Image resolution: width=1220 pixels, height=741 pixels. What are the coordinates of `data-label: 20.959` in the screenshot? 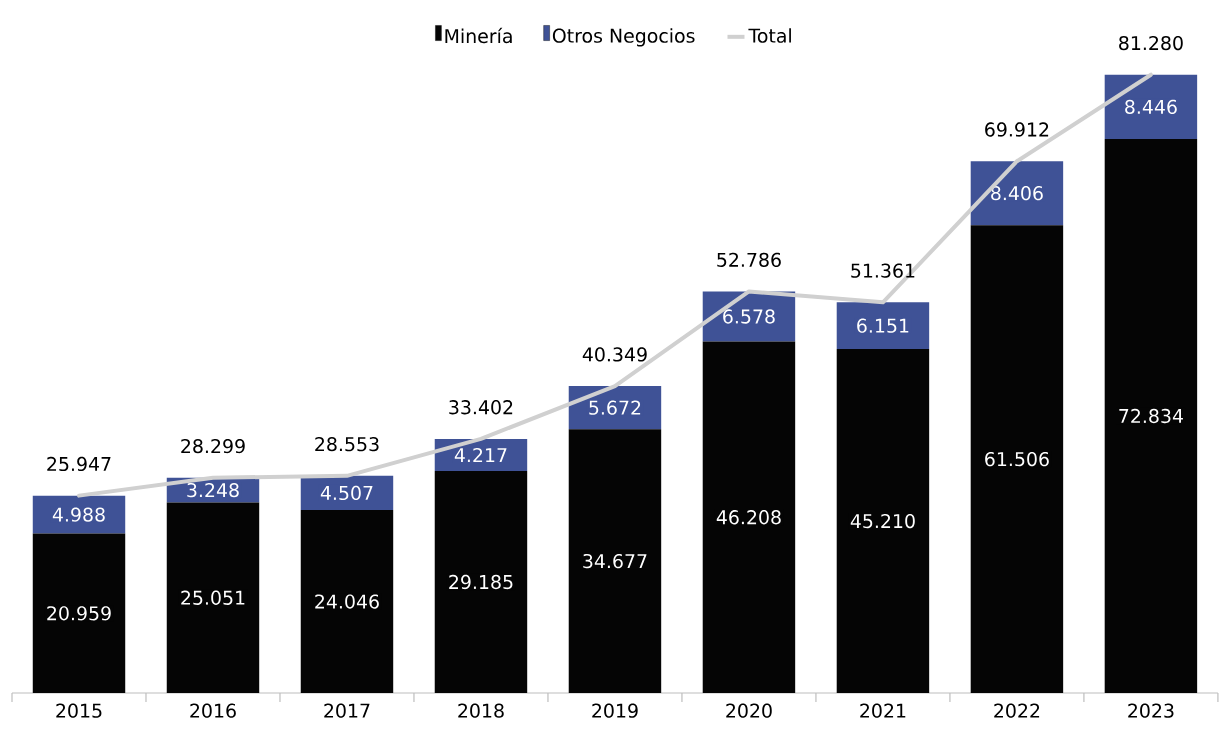 It's located at (79, 613).